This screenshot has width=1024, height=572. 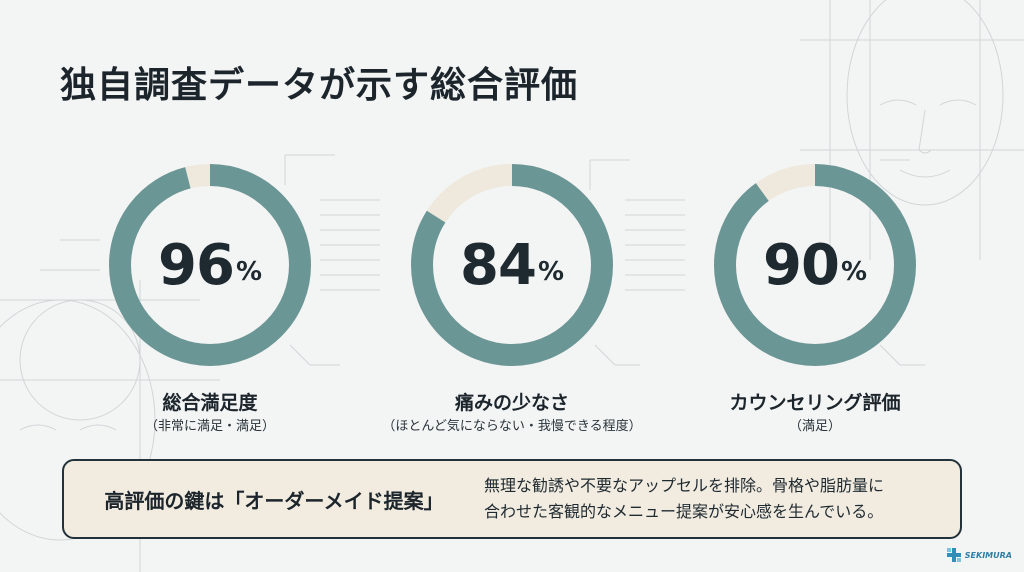 I want to click on percentage-value: 84%, so click(x=512, y=265).